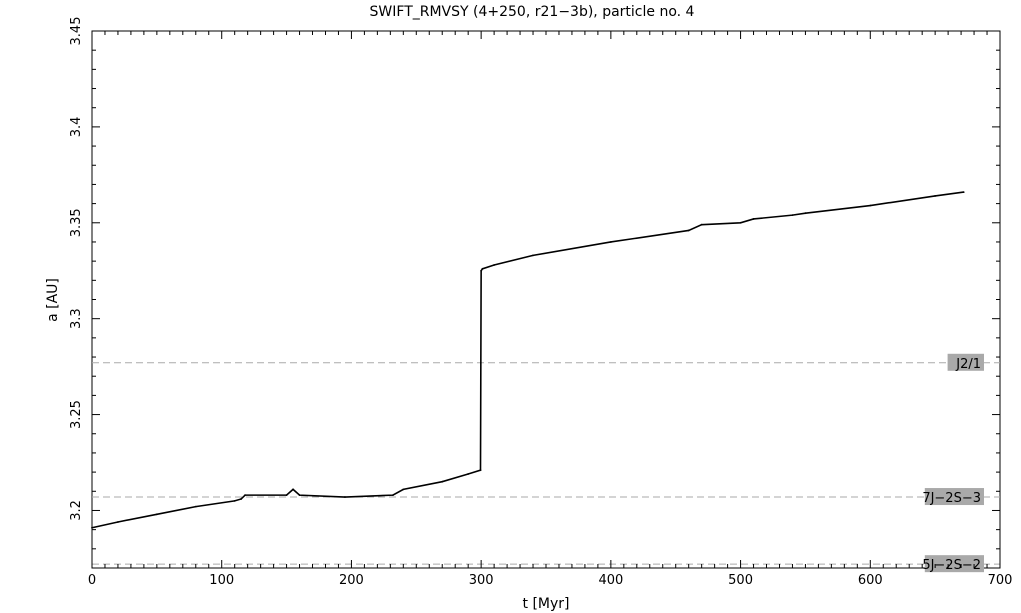  What do you see at coordinates (740, 580) in the screenshot?
I see `x-tick-label: 500` at bounding box center [740, 580].